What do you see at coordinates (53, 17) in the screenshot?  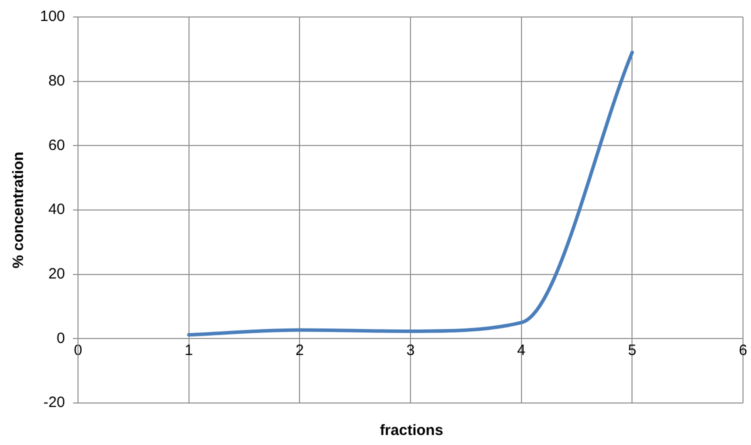 I see `y-tick-label: 100` at bounding box center [53, 17].